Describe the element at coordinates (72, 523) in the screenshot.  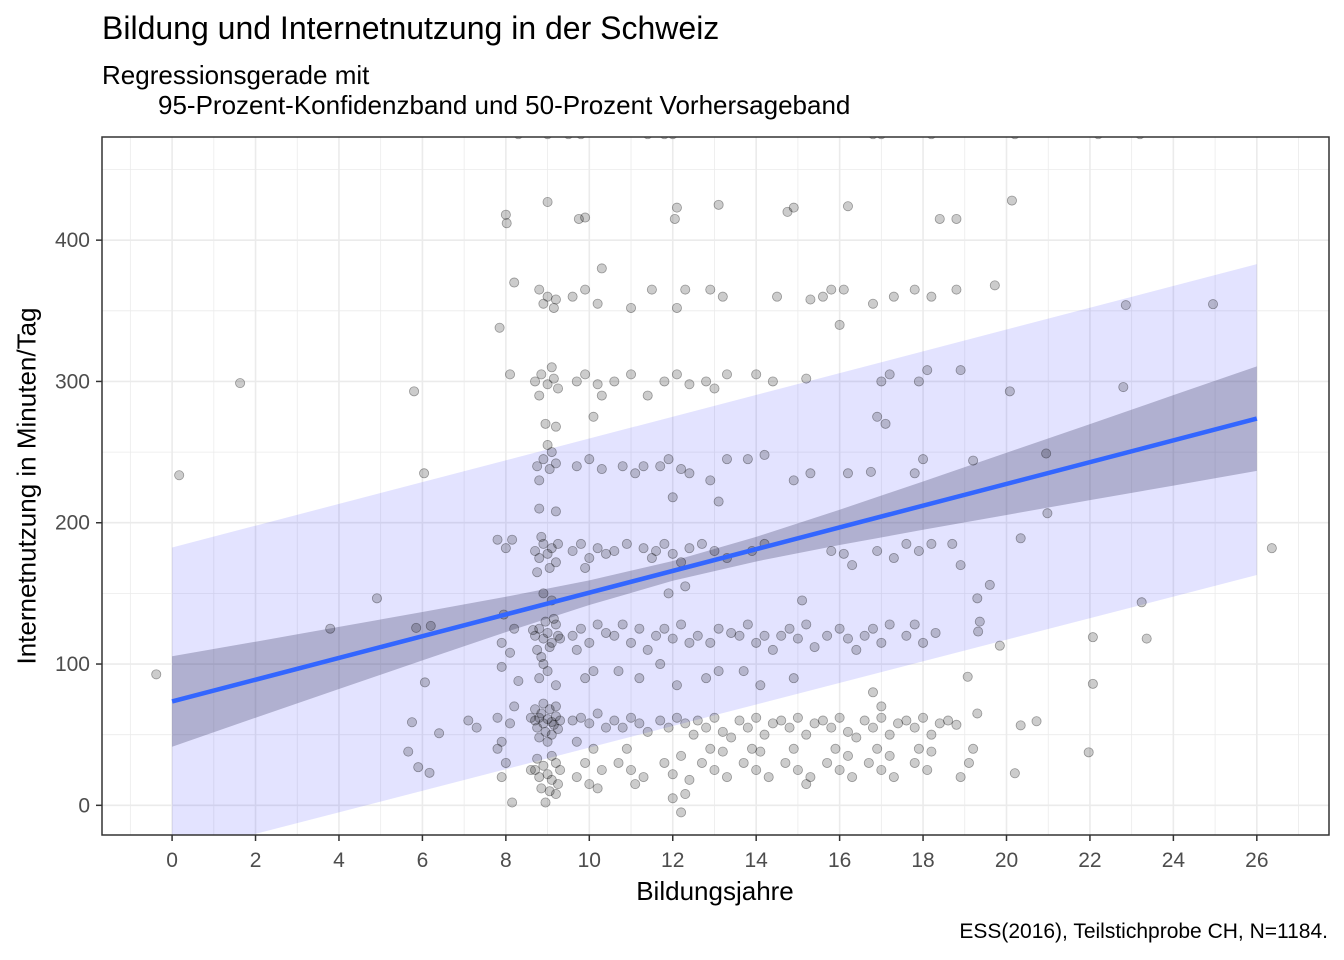
I see `y-tick-label: 200` at that location.